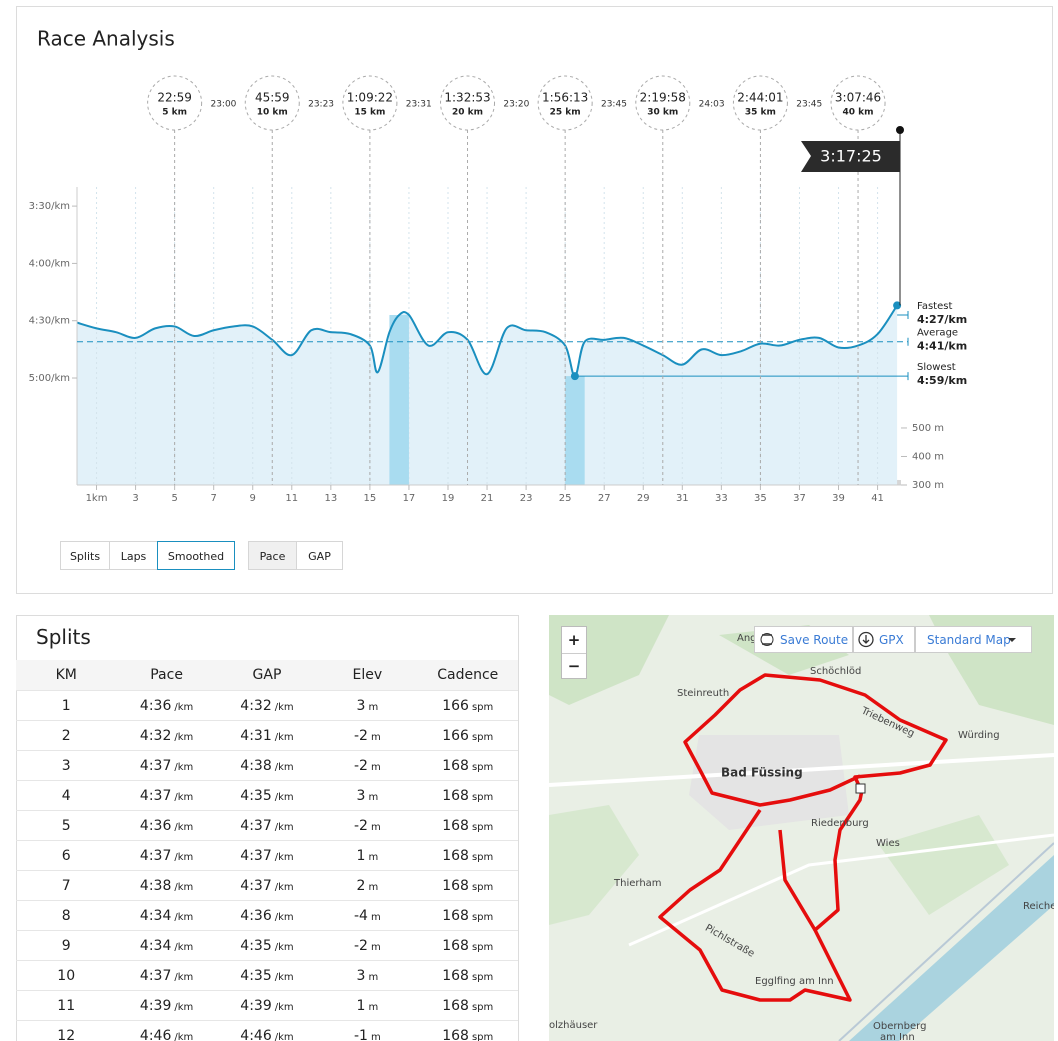 This screenshot has width=1058, height=1041. I want to click on table-row: 1 4:36/km 4:32/km 3 m 166 spm, so click(267, 706).